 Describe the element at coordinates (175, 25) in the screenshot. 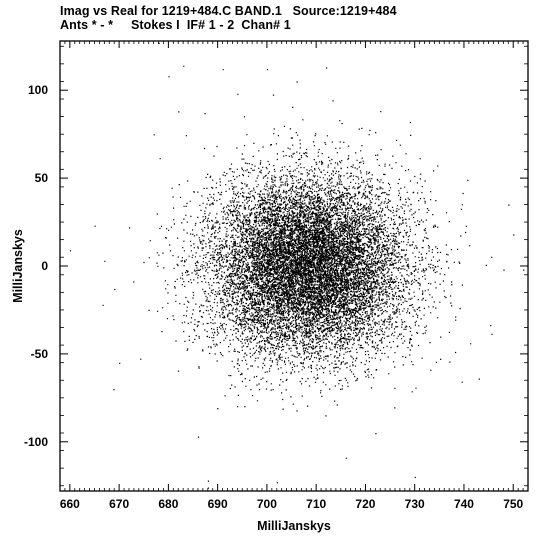

I see `chart-subtitle: Ants * - * Stokes I IF# 1 - 2 Chan# 1` at that location.